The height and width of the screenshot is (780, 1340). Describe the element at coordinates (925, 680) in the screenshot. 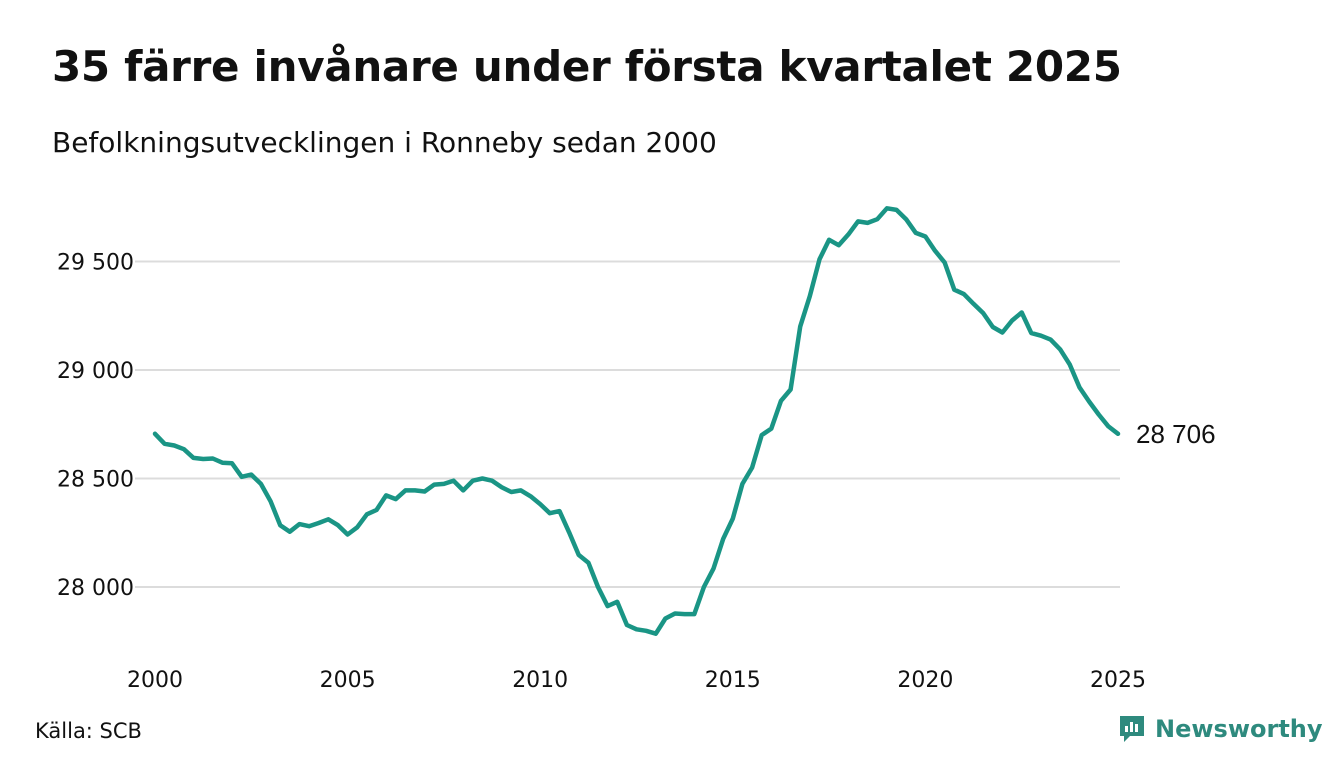

I see `x-tick-label: 2020` at that location.